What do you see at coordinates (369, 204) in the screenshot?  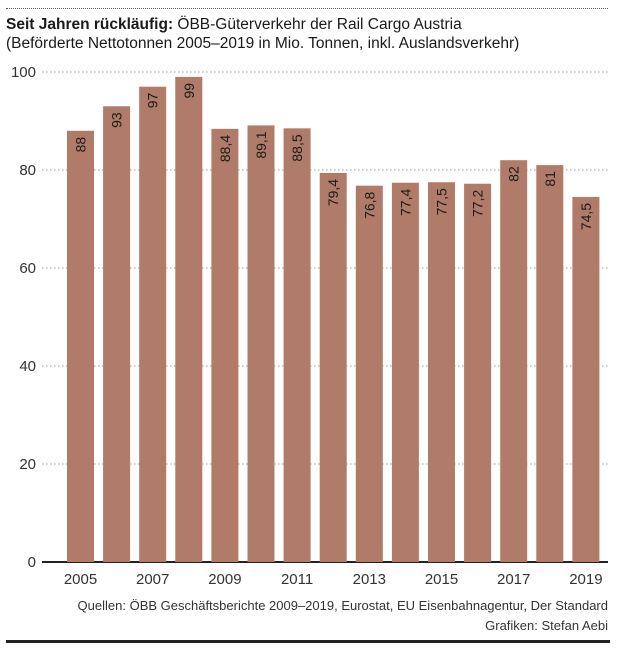 I see `bar-value-label: 76,8` at bounding box center [369, 204].